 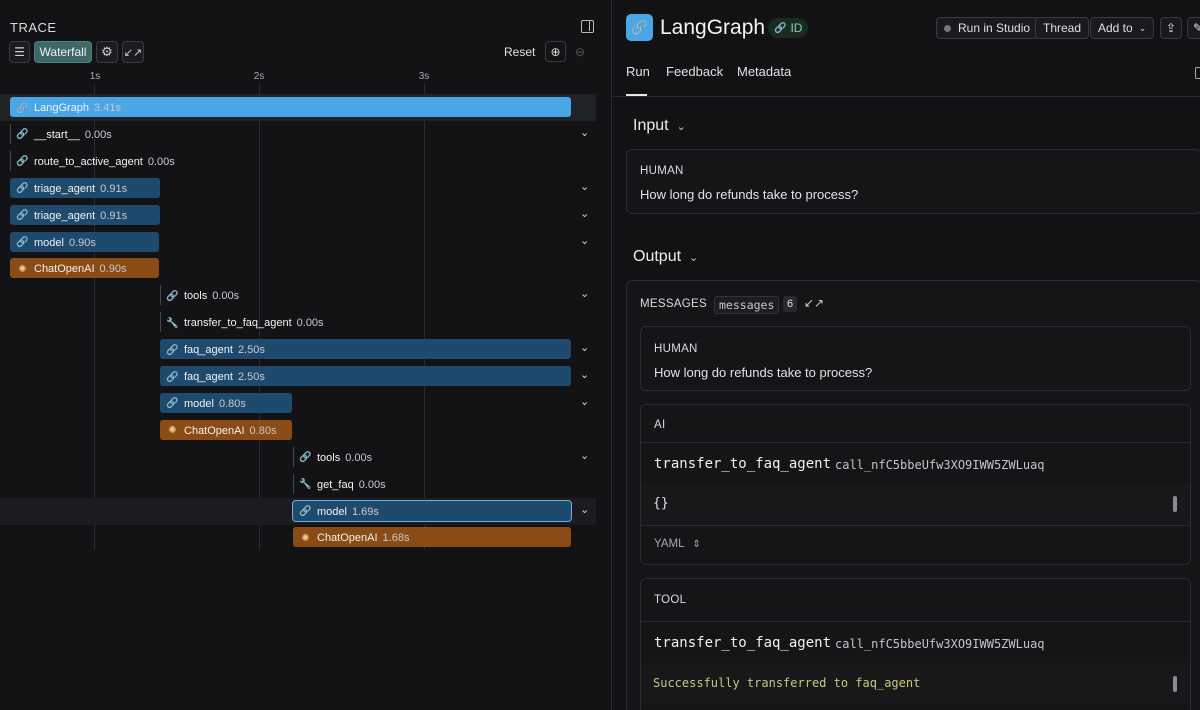 I want to click on trace-row: 🔧 transfer_to_faq_agent 0.00s, so click(x=298, y=322).